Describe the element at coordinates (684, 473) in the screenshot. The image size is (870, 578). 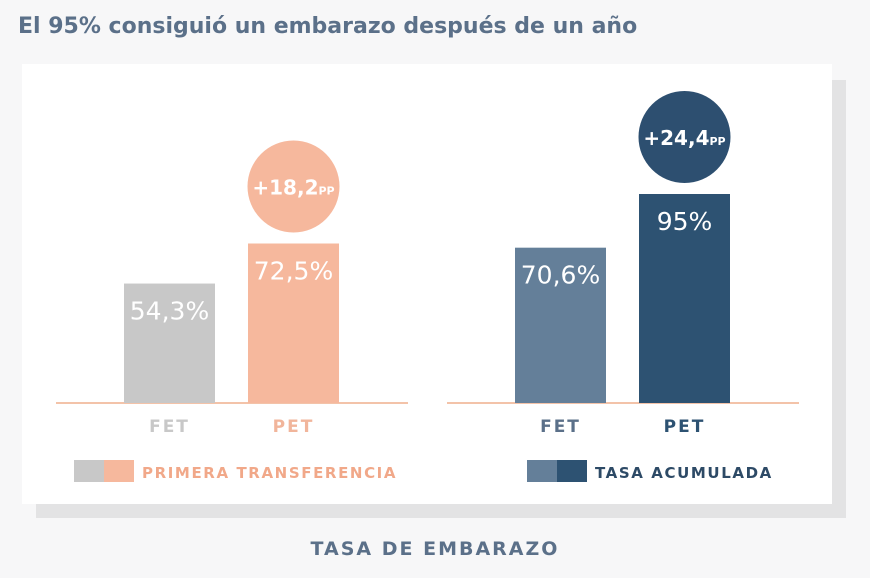
I see `legend-label: TASA ACUMULADA` at that location.